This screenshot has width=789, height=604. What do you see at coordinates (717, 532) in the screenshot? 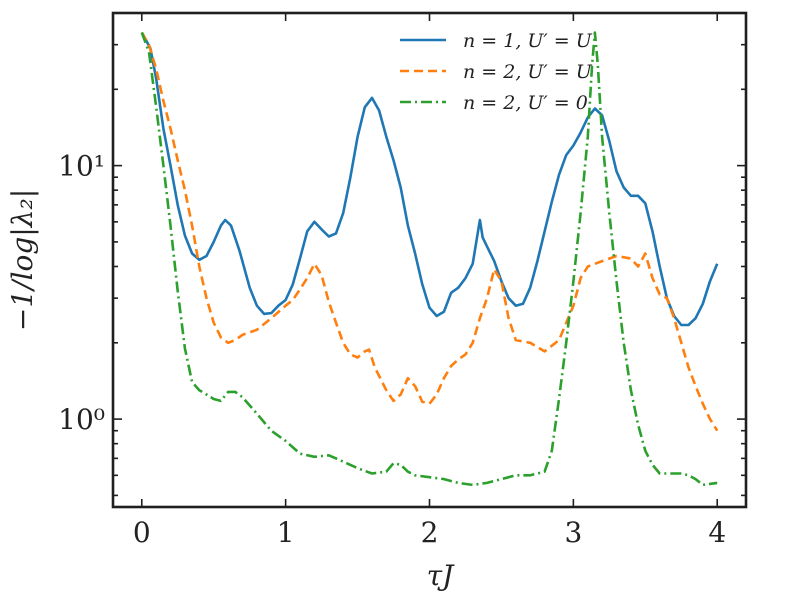
I see `x-tick-label: 4` at bounding box center [717, 532].